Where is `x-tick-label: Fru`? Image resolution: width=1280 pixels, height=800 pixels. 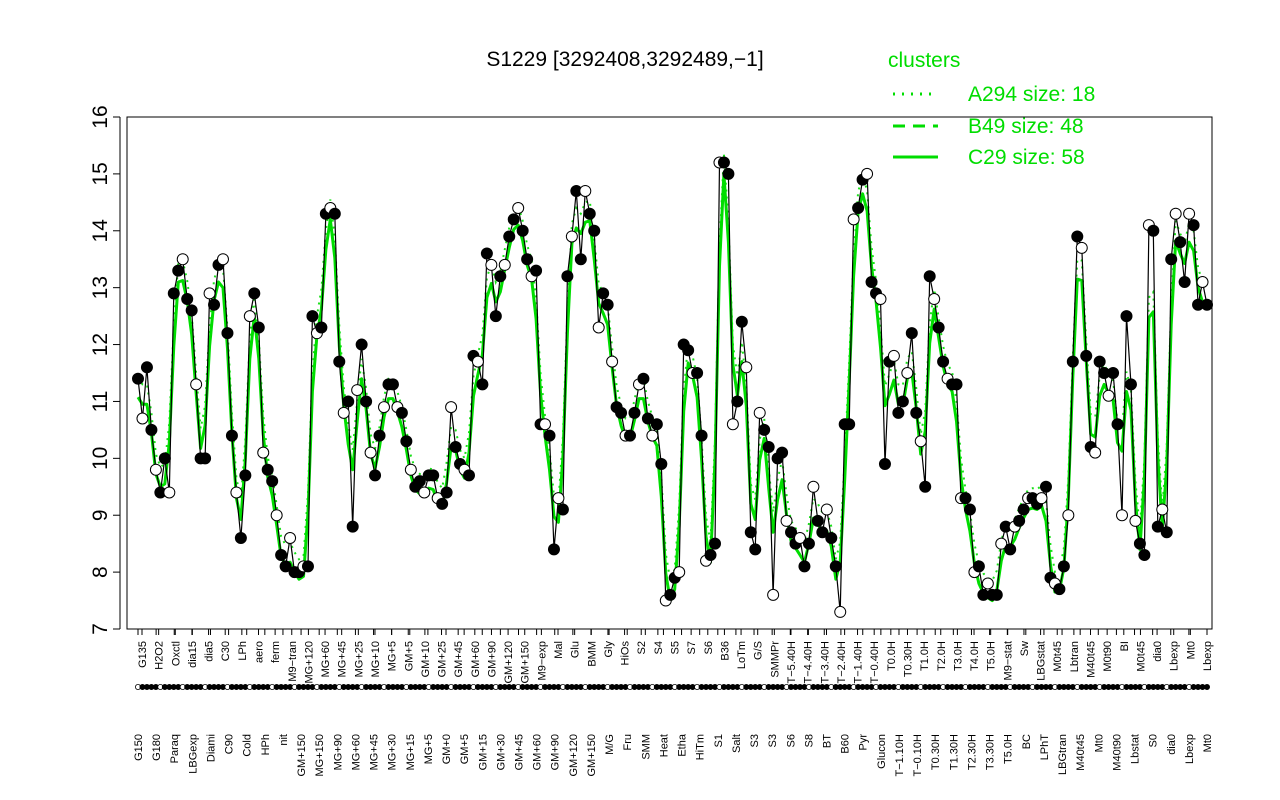
x-tick-label: Fru is located at coordinates (628, 742).